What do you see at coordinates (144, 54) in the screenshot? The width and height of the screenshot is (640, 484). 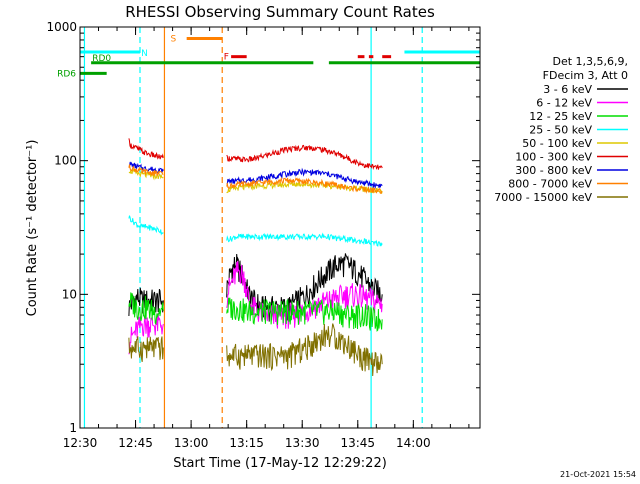 I see `flag-label-n: N` at bounding box center [144, 54].